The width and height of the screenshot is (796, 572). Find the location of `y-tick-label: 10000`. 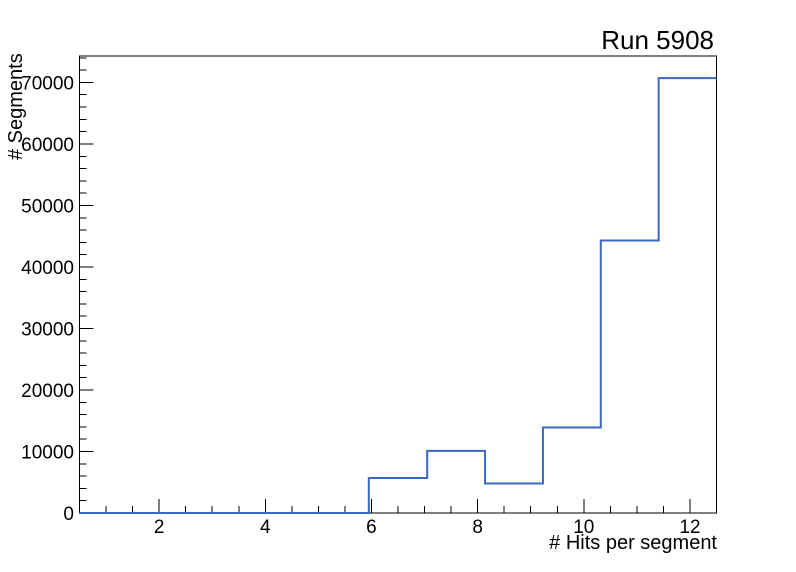

y-tick-label: 10000 is located at coordinates (47, 452).